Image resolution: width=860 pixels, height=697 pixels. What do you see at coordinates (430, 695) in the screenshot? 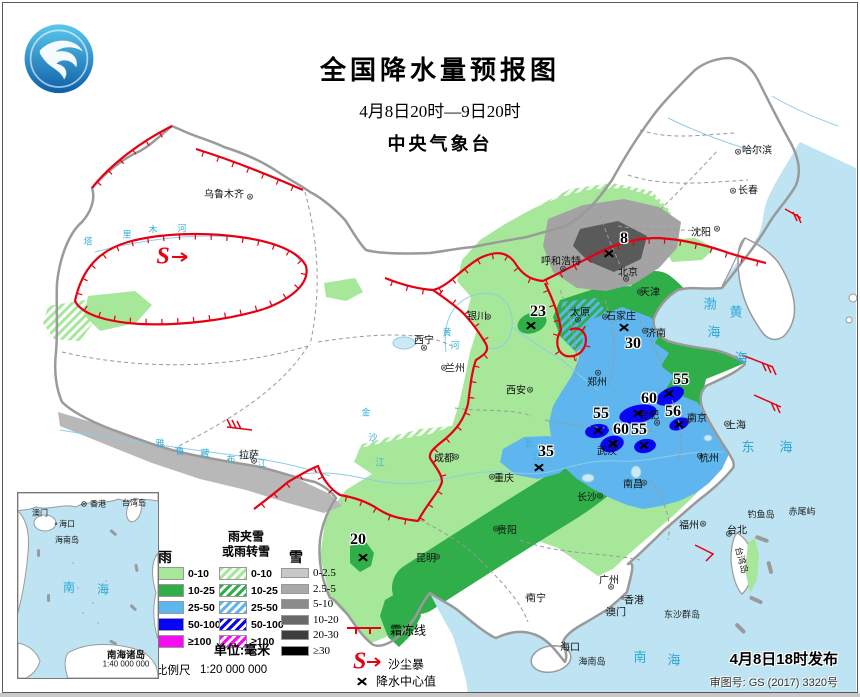
I see `bottom-edge` at bounding box center [430, 695].